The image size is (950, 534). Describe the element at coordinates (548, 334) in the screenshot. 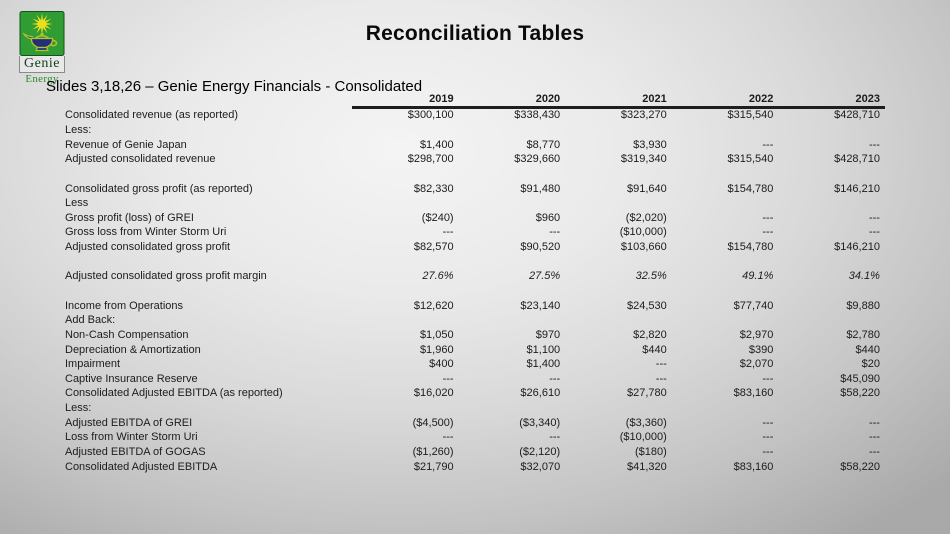

I see `table-cell: $970` at that location.